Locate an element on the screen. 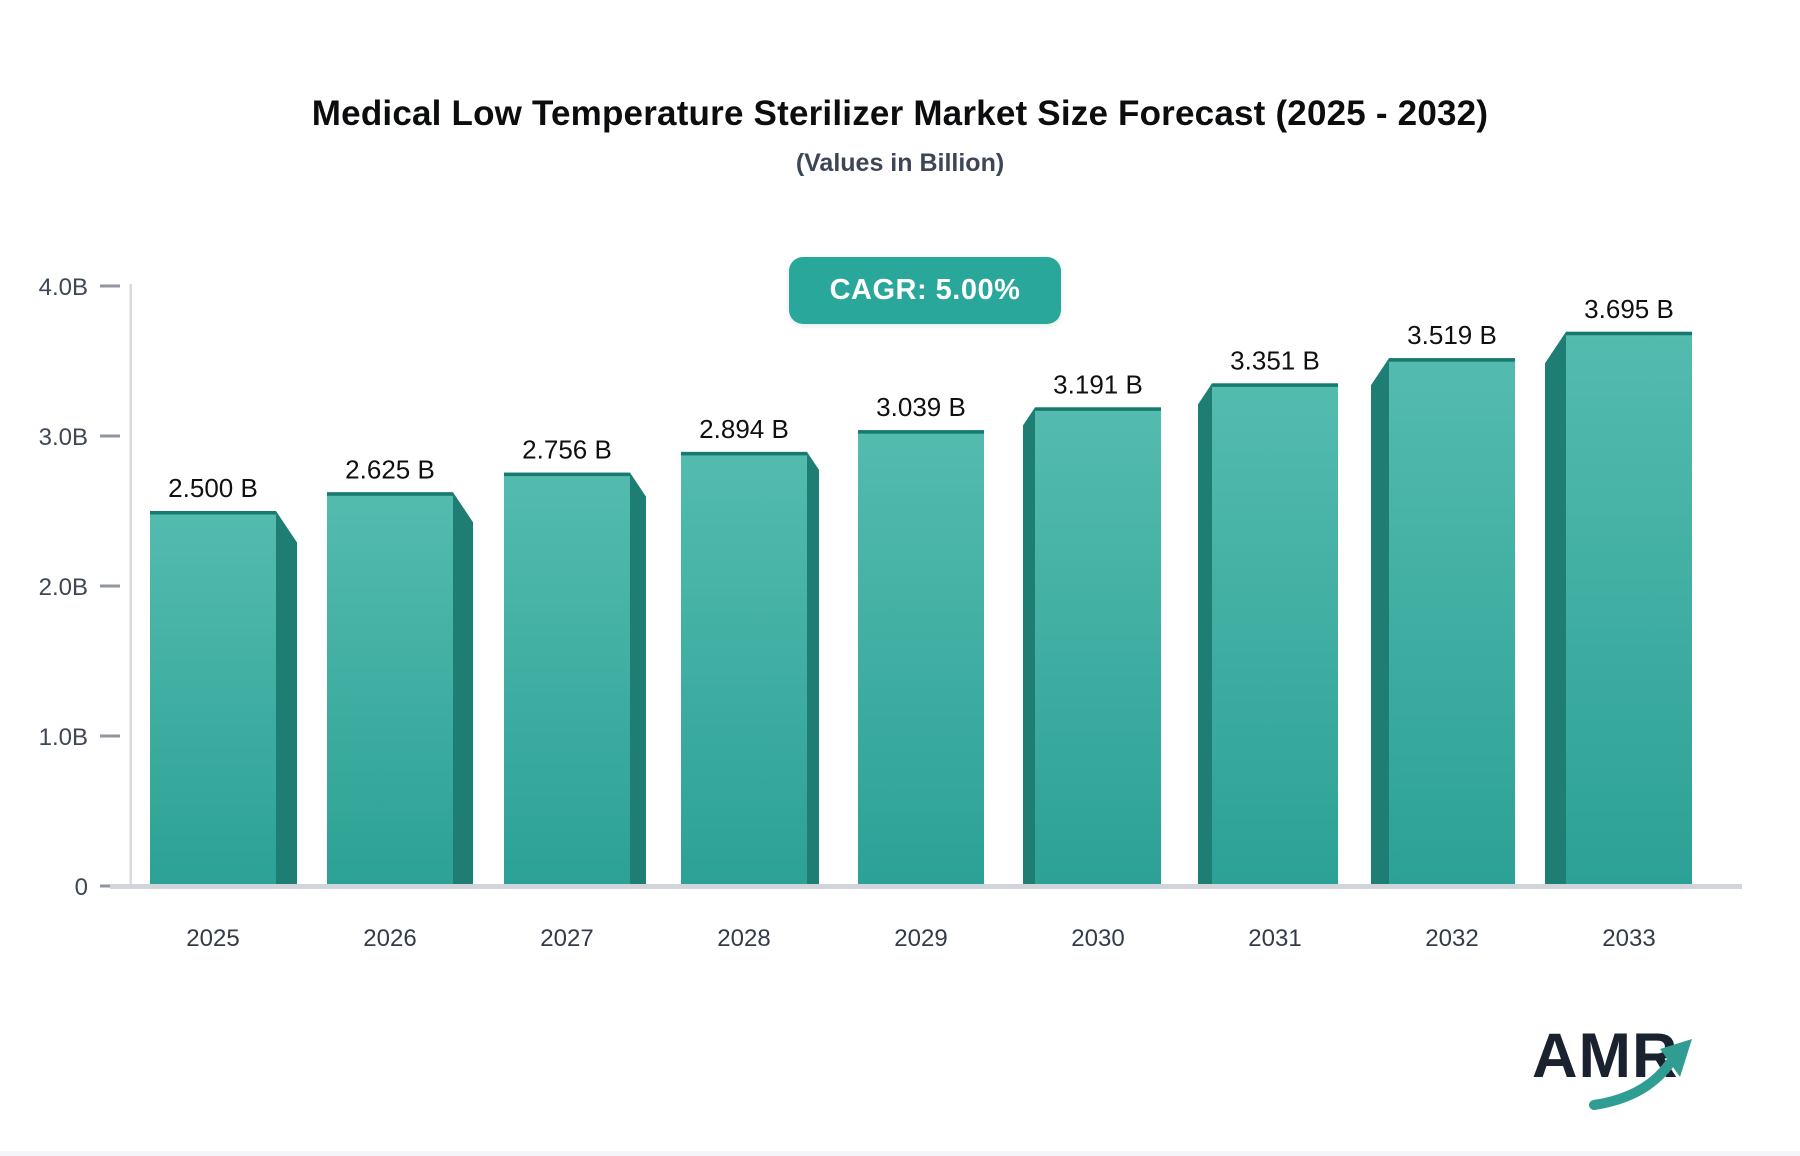 The height and width of the screenshot is (1156, 1800). bar-value-label: 2.625 B is located at coordinates (390, 469).